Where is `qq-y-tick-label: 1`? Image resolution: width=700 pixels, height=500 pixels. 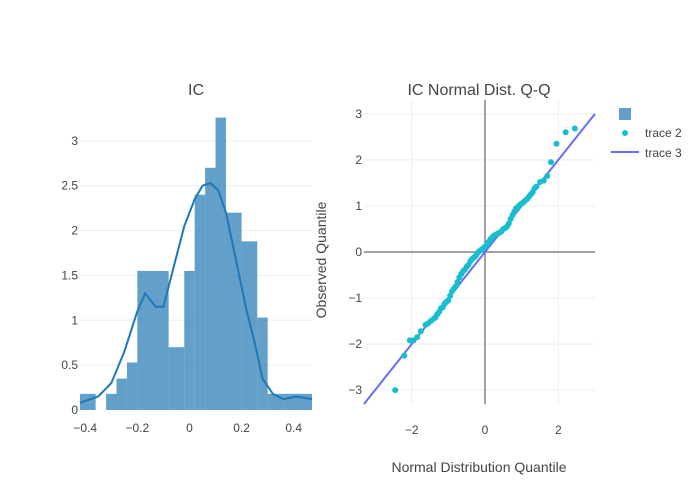
qq-y-tick-label: 1 is located at coordinates (358, 206).